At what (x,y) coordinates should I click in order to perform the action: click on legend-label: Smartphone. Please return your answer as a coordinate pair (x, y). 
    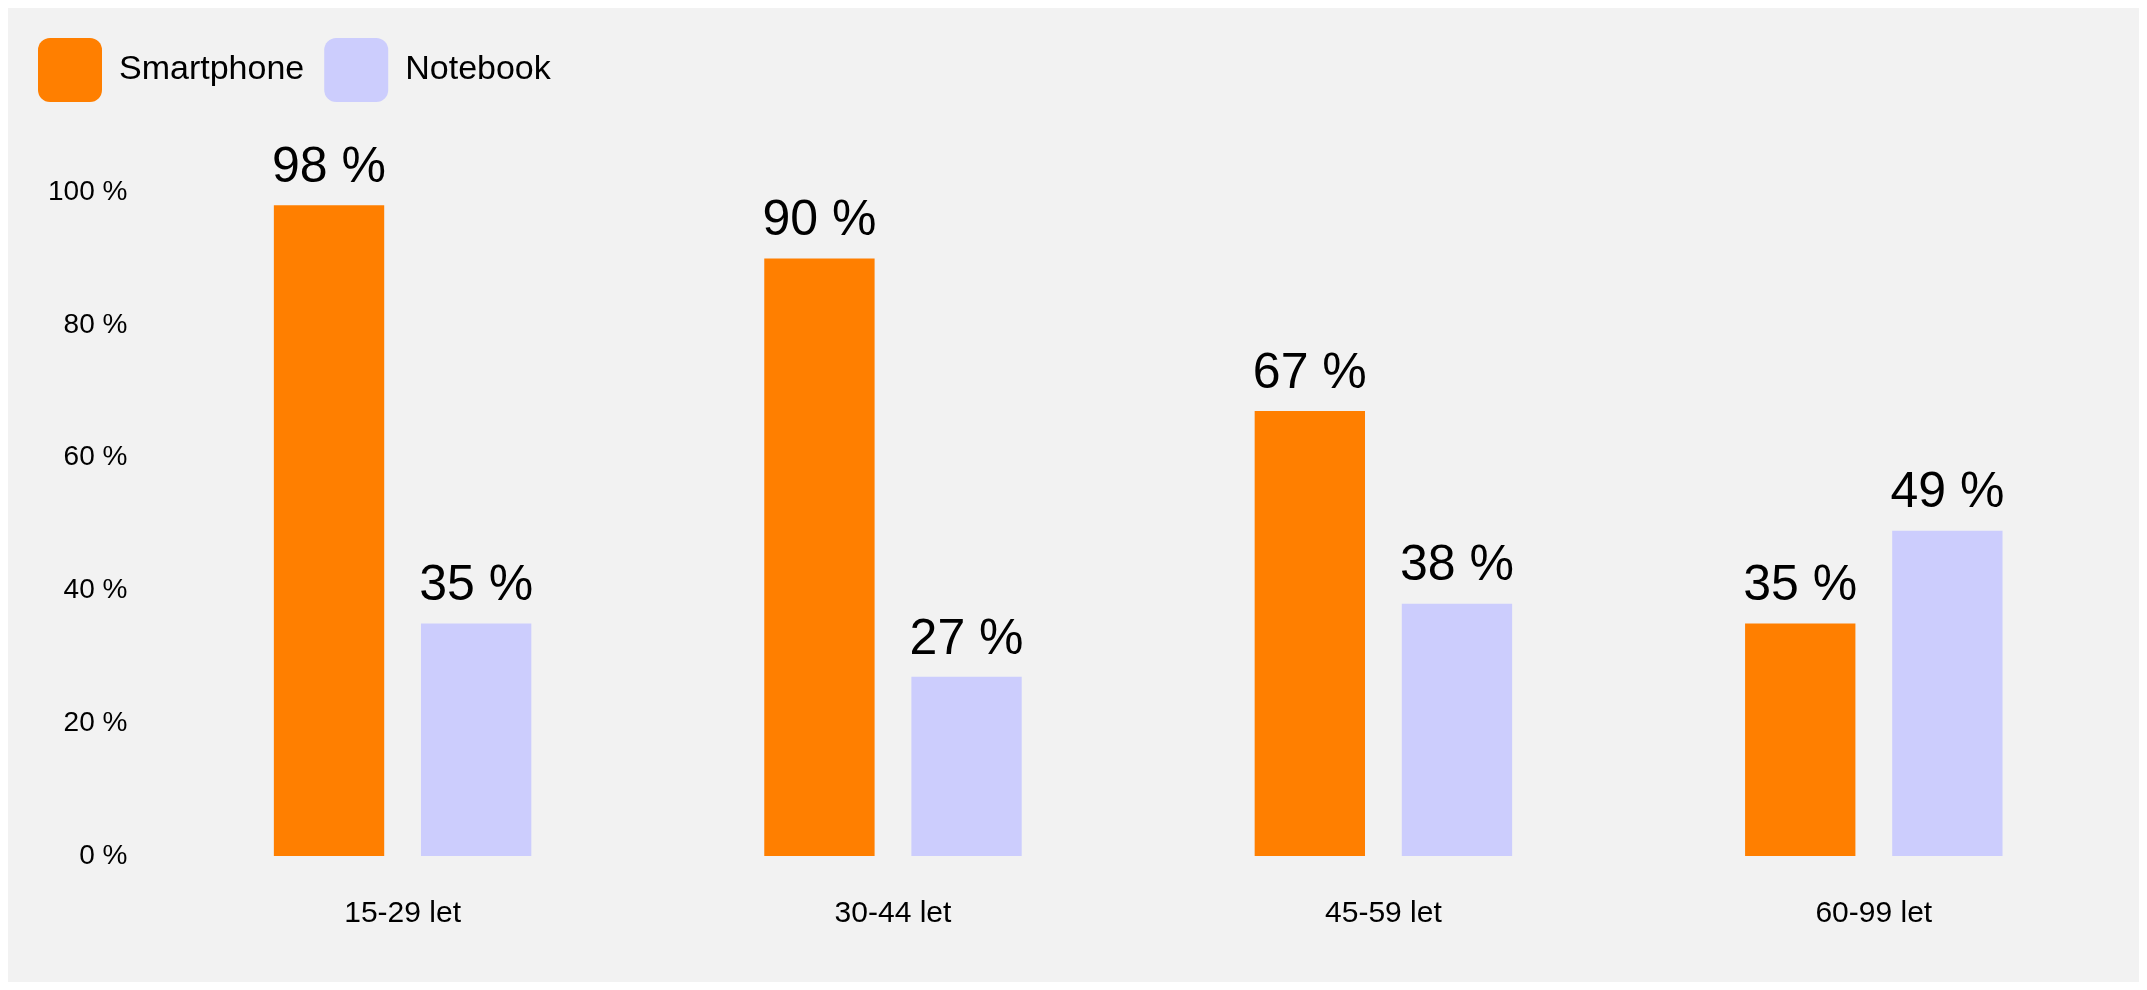
    Looking at the image, I should click on (212, 67).